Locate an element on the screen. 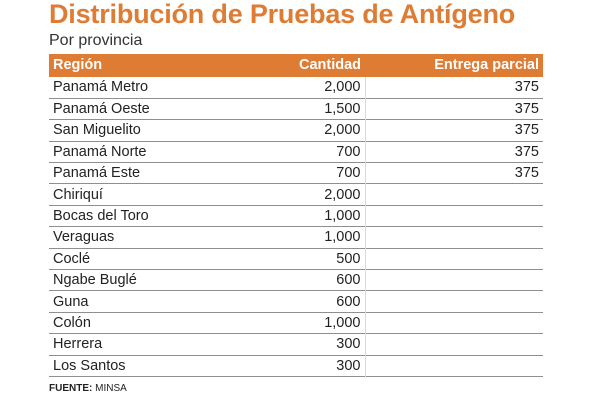  table-row: Bocas del Toro 1,000 is located at coordinates (296, 216).